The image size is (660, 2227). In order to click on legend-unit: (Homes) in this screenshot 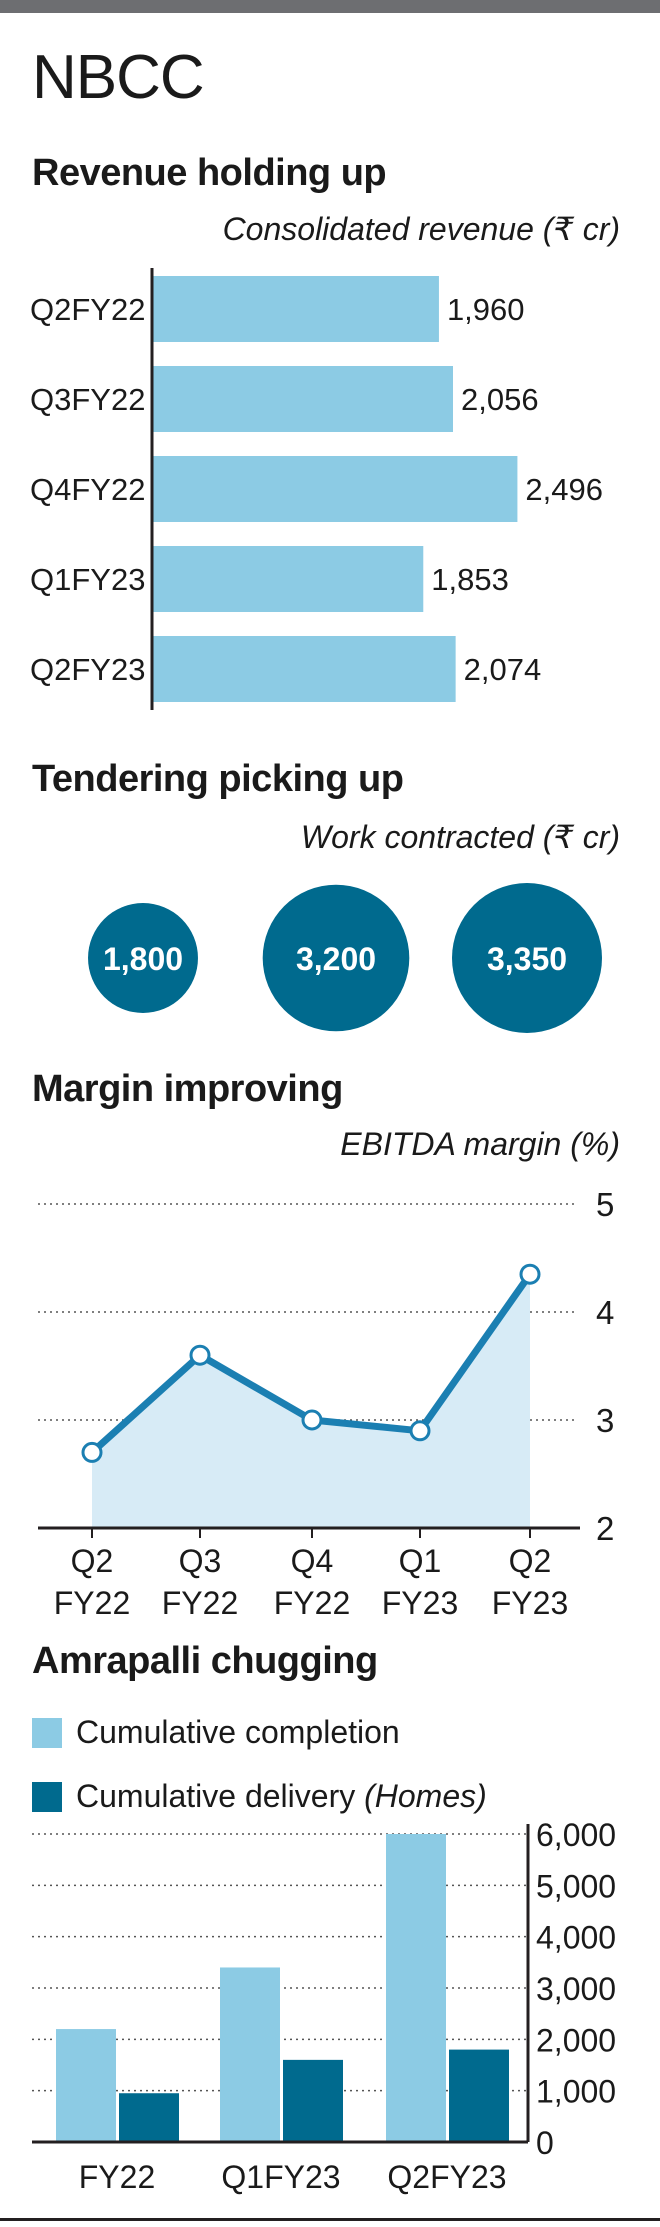, I will do `click(425, 1796)`.